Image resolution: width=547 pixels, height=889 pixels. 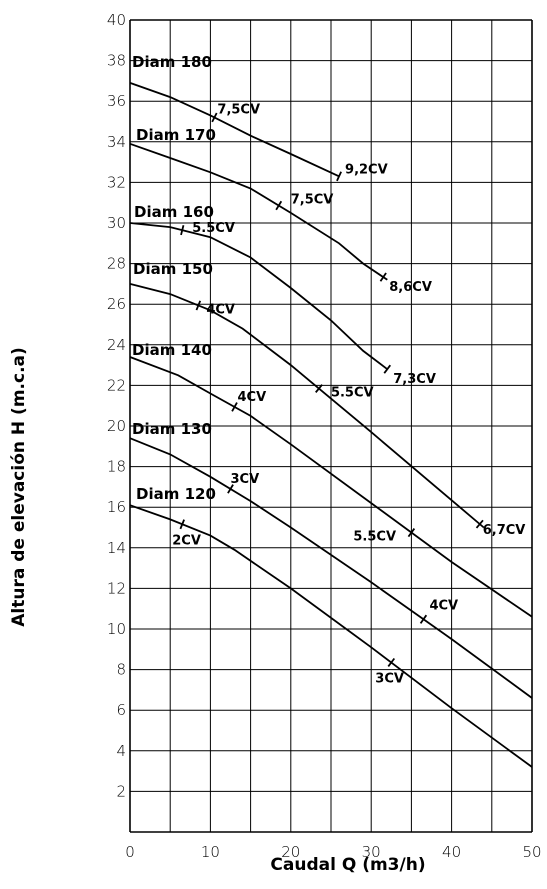 I want to click on curve-name-label: Diam 120, so click(x=176, y=494).